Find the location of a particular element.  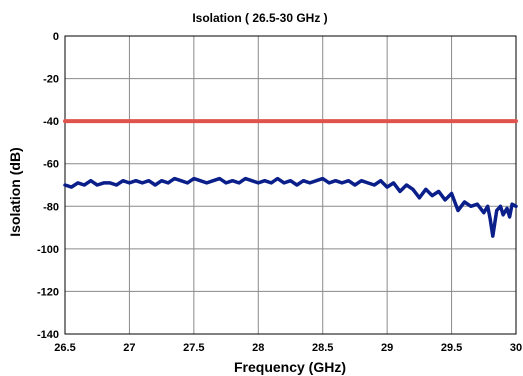

y-tick-labels: 0 -20 -40 -60 -80 -100 -120 -140 is located at coordinates (48, 186).